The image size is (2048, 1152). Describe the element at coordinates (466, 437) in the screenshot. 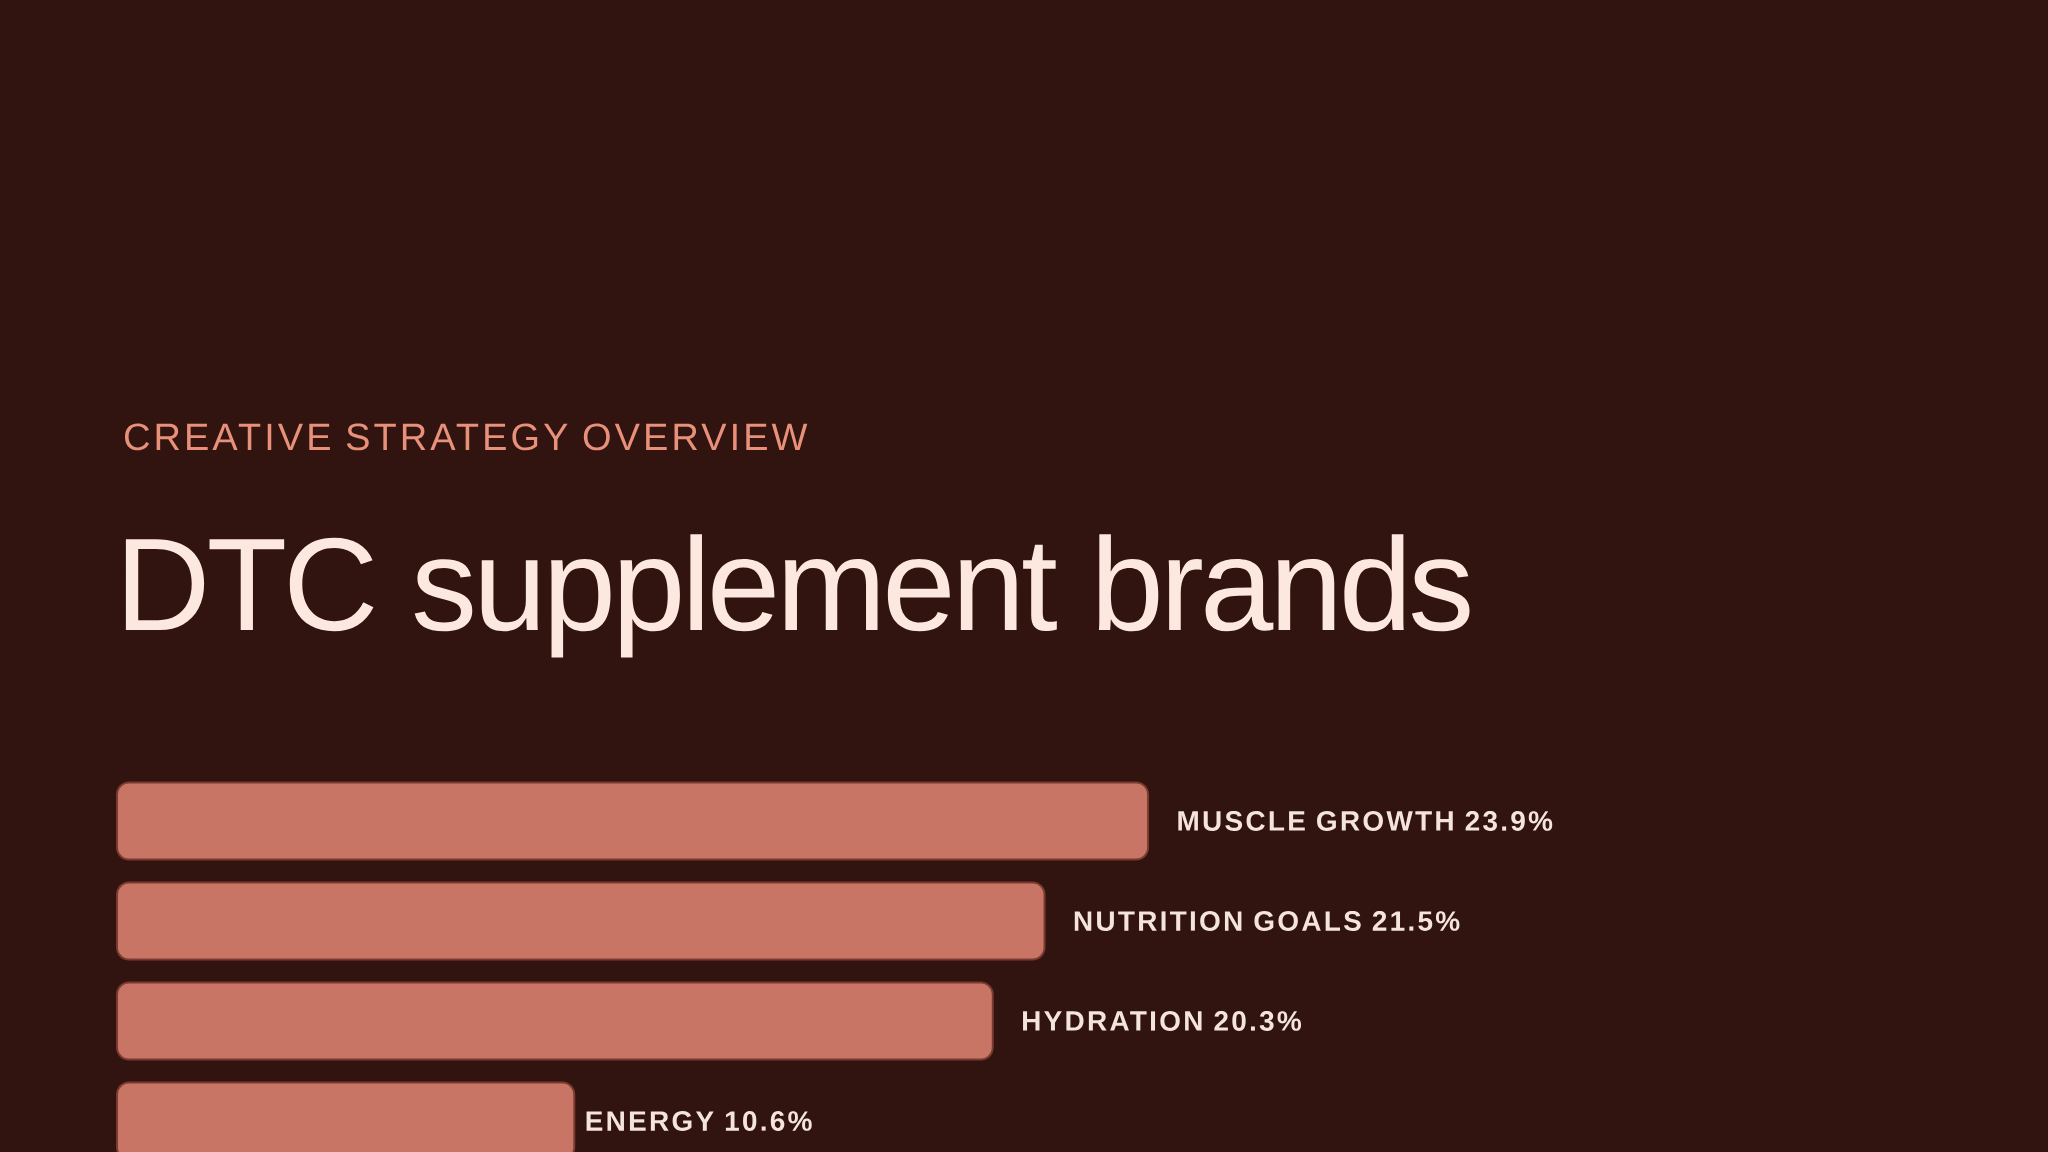

I see `chart-subtitle: CREATIVE STRATEGY OVERVIEW` at that location.